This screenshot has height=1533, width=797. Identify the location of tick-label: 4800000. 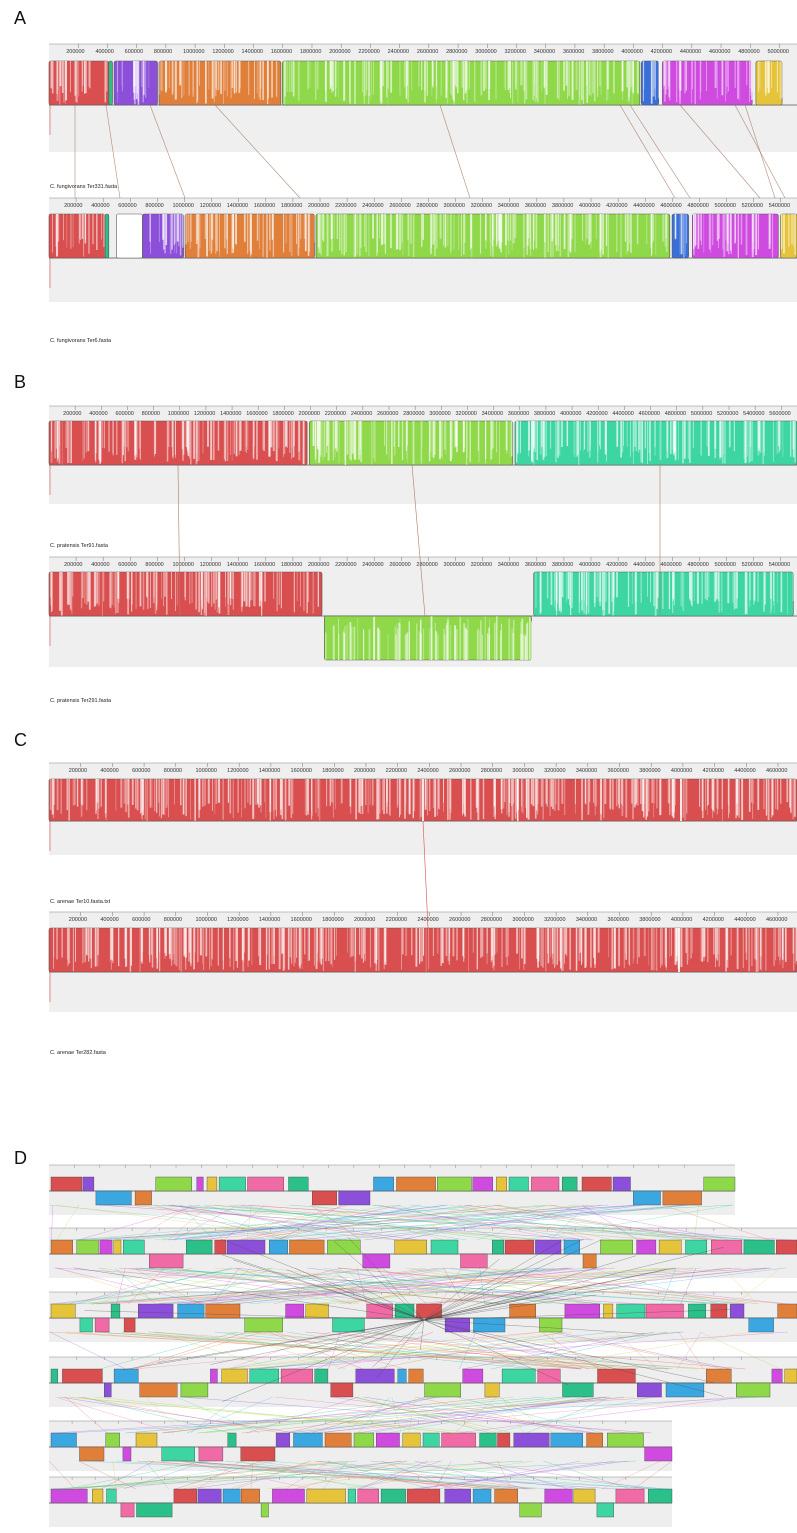
(697, 565).